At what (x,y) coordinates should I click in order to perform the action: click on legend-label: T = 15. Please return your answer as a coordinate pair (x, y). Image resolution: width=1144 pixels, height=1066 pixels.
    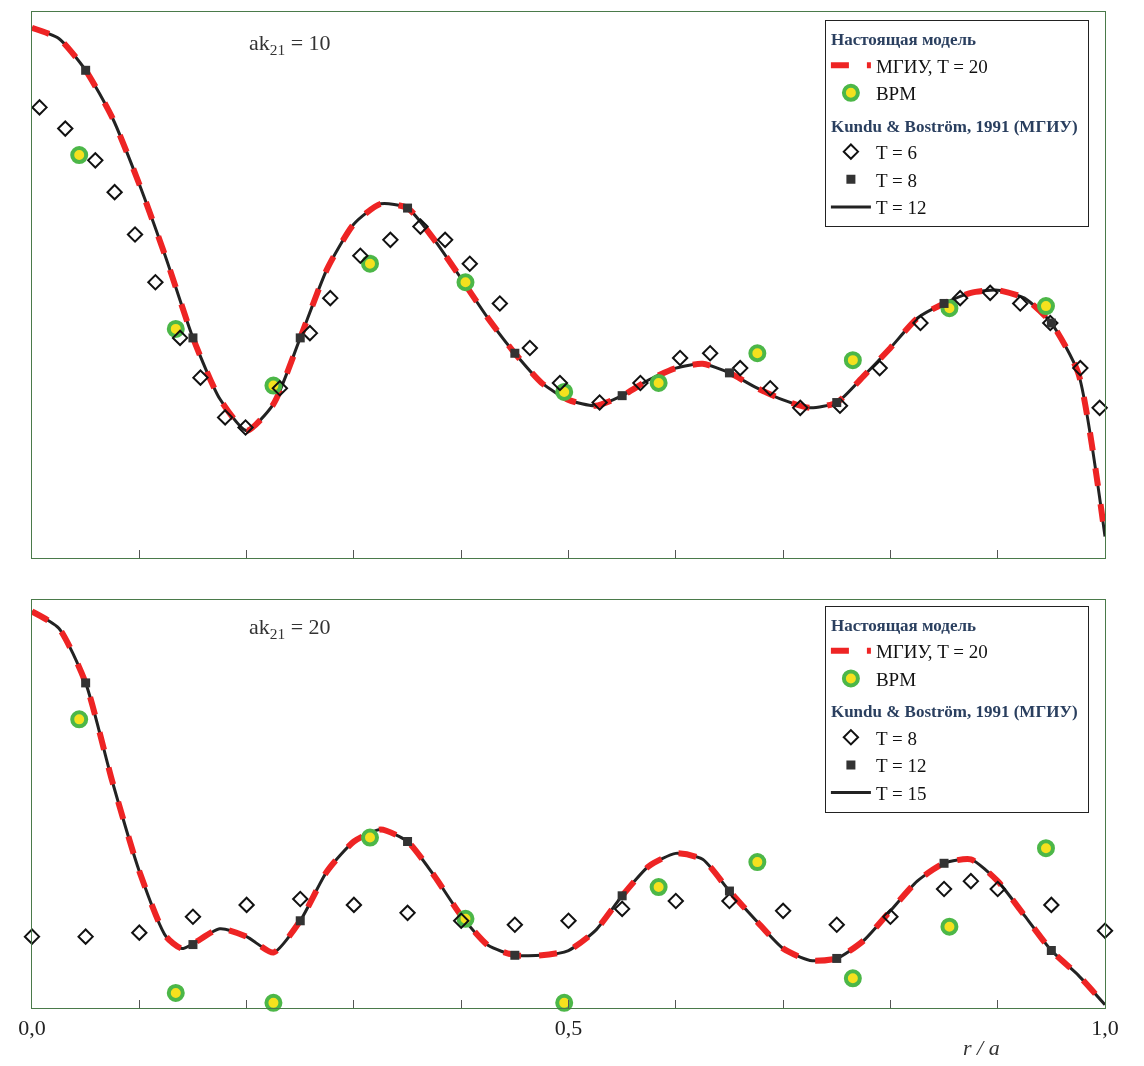
    Looking at the image, I should click on (901, 794).